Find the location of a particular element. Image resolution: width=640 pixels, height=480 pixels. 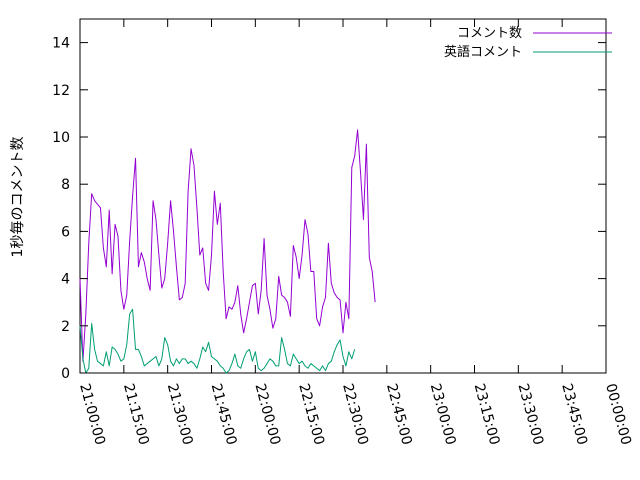

x-tick-label: 22:30:00 is located at coordinates (355, 414).